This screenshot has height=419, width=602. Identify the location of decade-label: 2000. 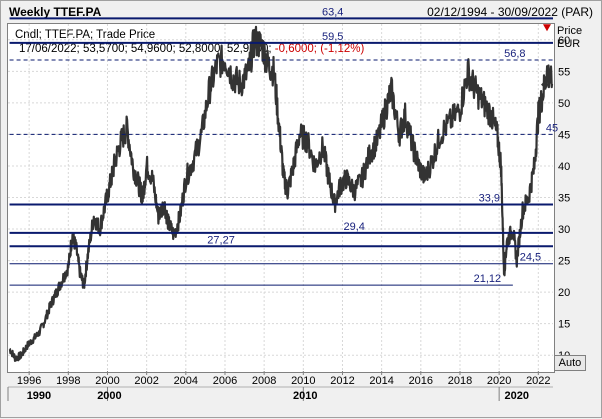
(109, 396).